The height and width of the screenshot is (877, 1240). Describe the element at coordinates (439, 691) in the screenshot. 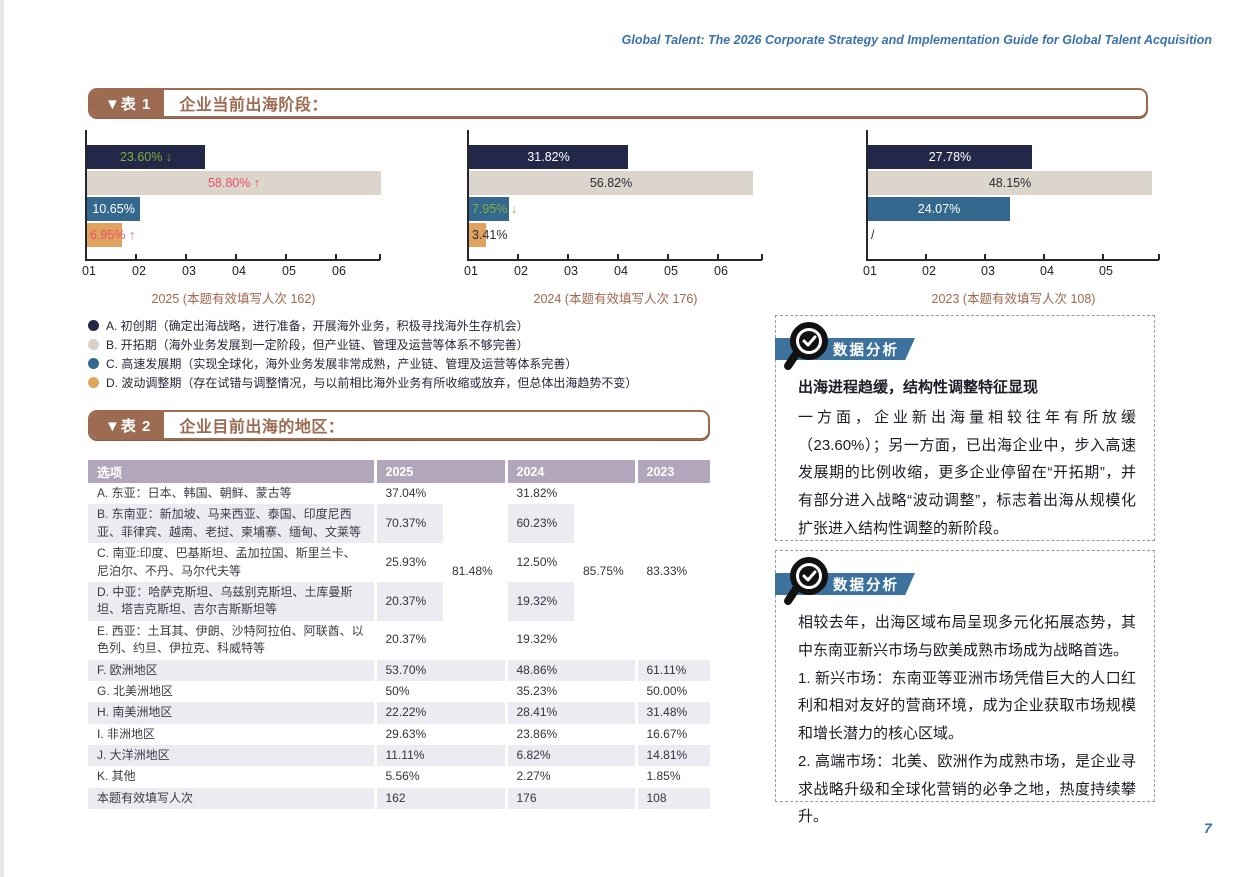

I see `value-2025: 50%` at that location.